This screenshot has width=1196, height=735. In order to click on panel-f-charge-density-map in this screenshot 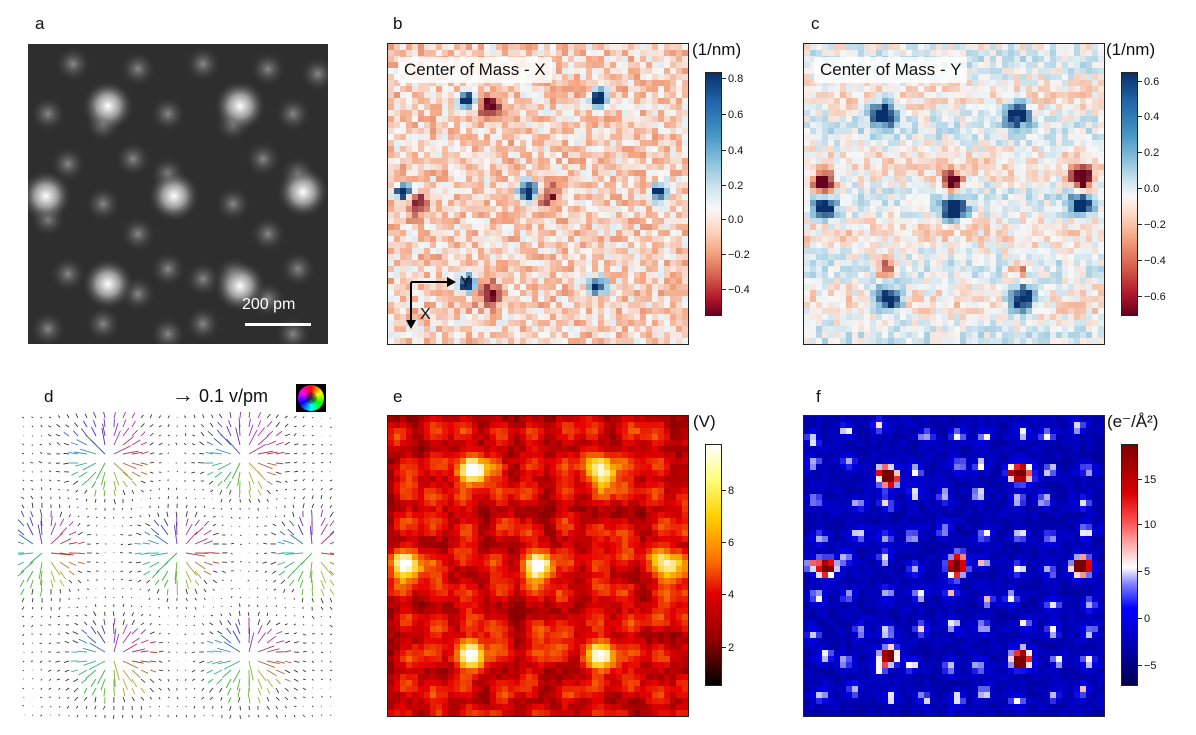, I will do `click(954, 566)`.